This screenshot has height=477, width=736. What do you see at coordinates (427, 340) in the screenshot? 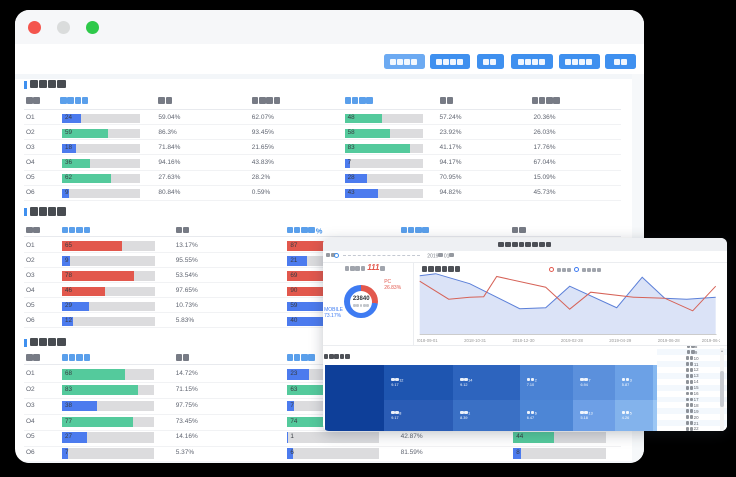
I see `svg-text: 2018-09-01` at bounding box center [427, 340].